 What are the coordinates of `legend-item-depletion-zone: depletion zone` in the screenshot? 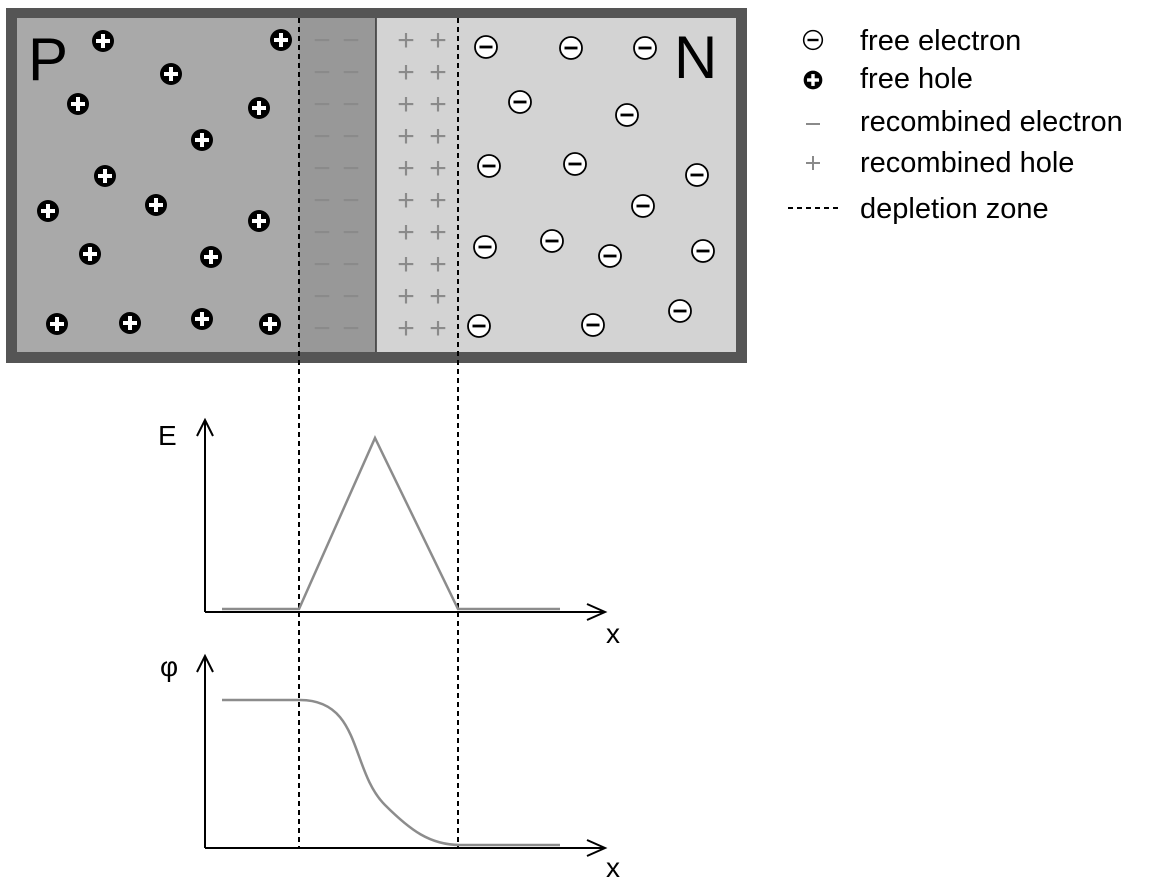 It's located at (918, 209).